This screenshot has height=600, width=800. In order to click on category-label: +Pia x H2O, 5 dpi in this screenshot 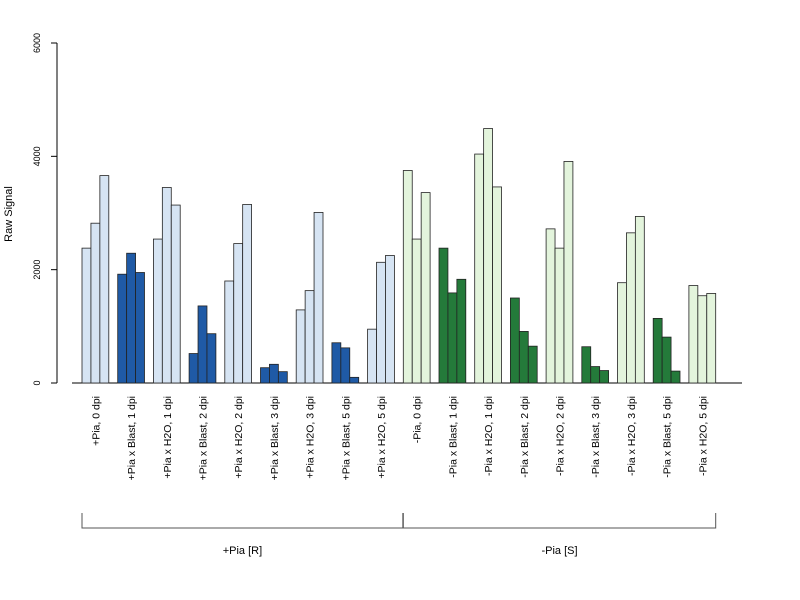, I will do `click(382, 437)`.